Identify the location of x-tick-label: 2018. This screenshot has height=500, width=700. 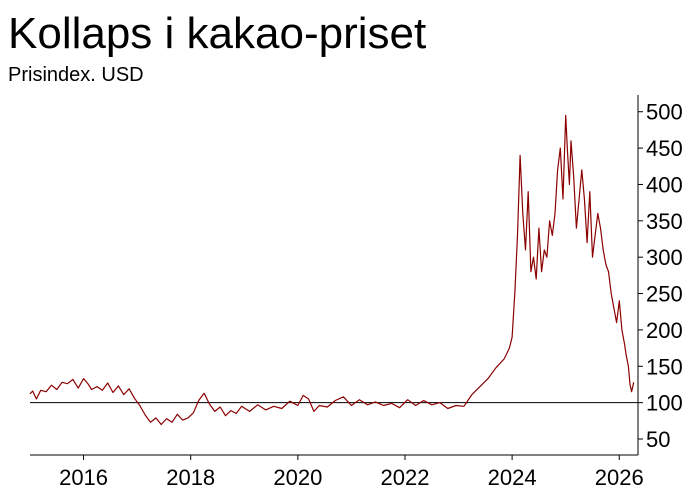
(190, 477).